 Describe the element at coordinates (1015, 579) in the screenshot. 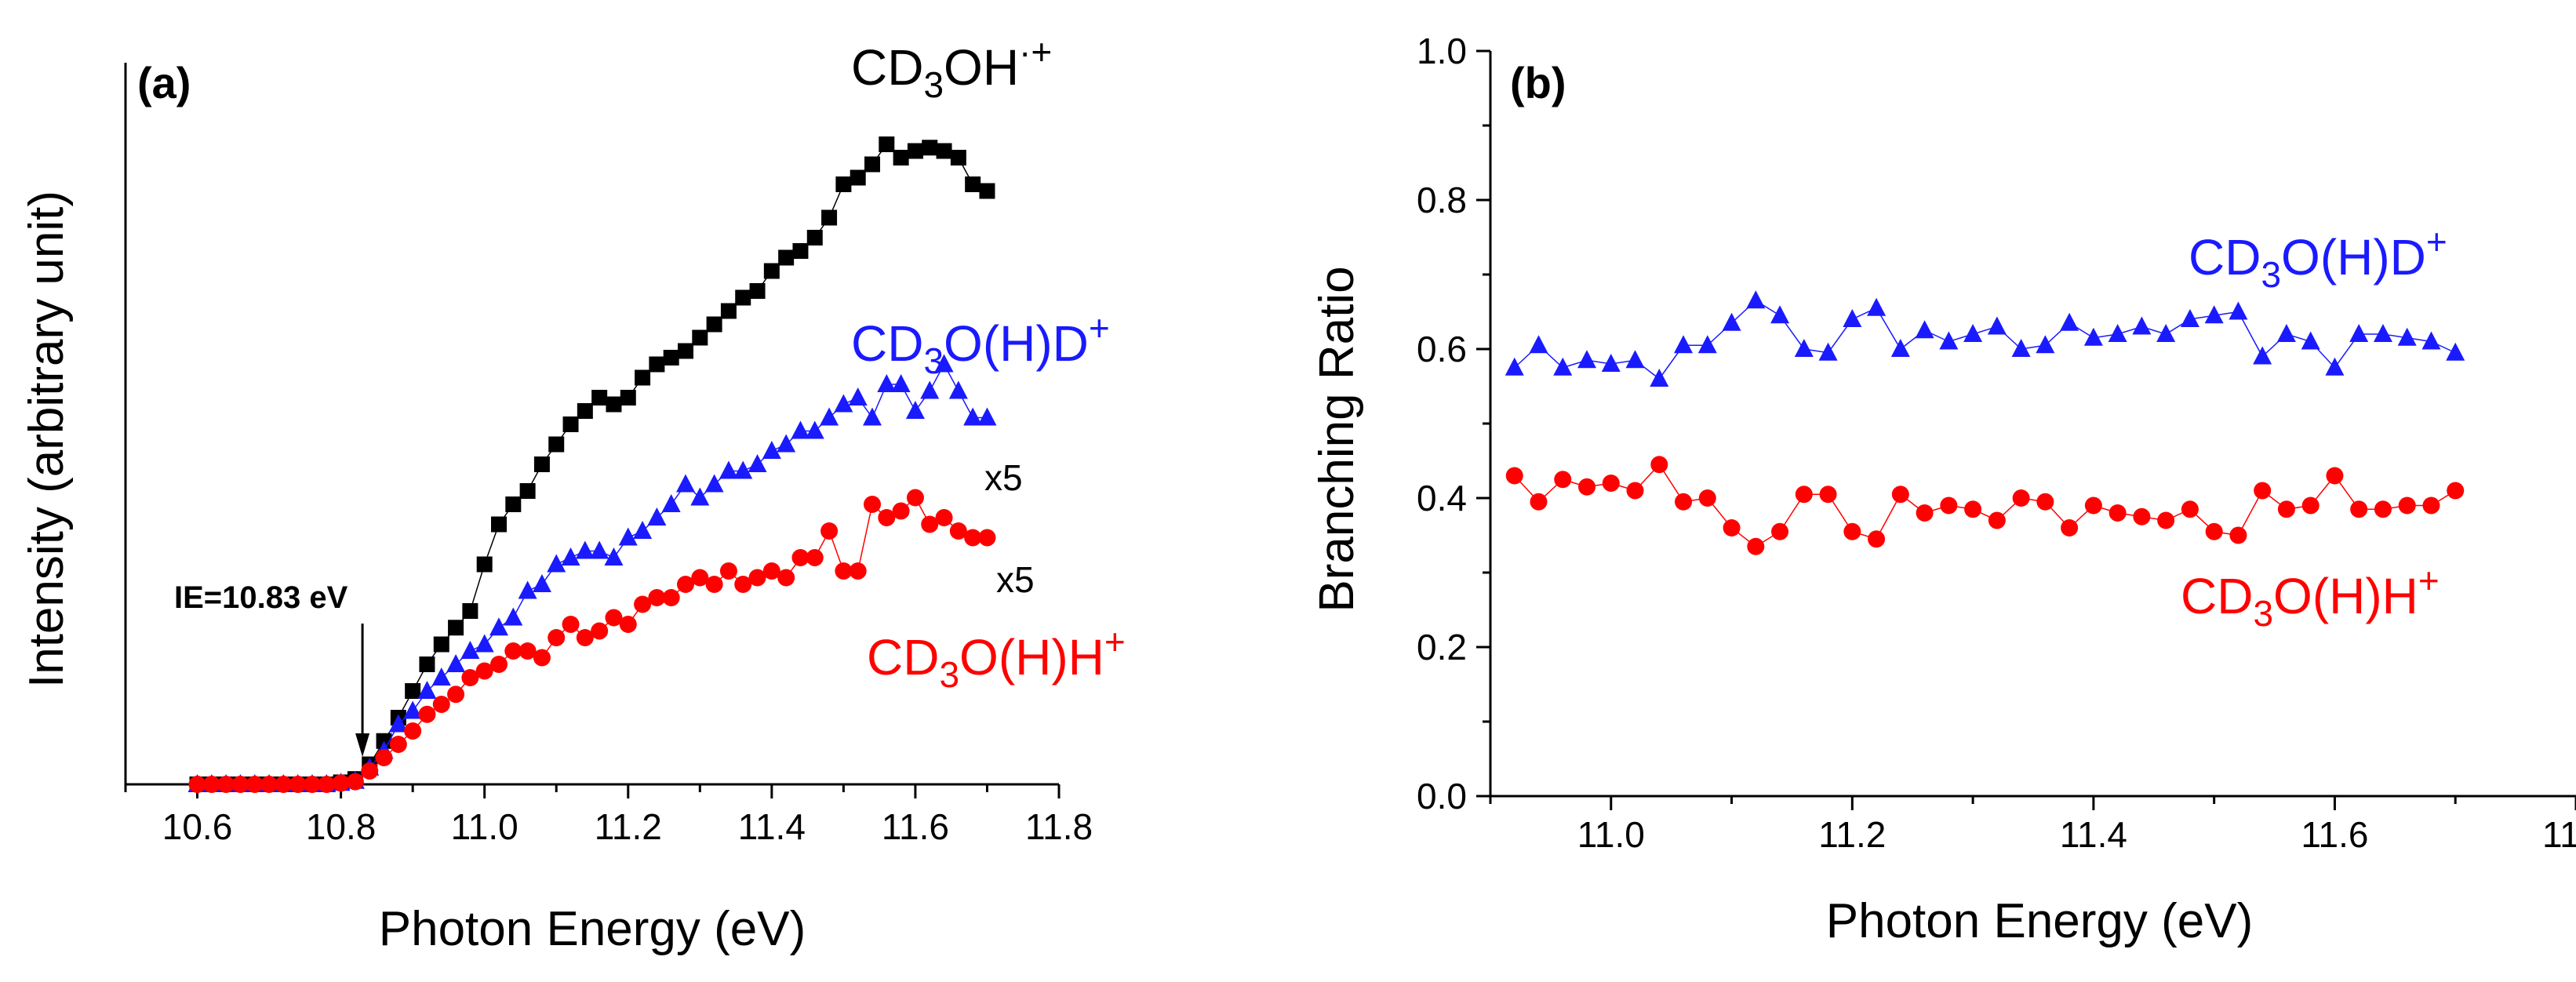

I see `multiplier-label-red: x5` at that location.